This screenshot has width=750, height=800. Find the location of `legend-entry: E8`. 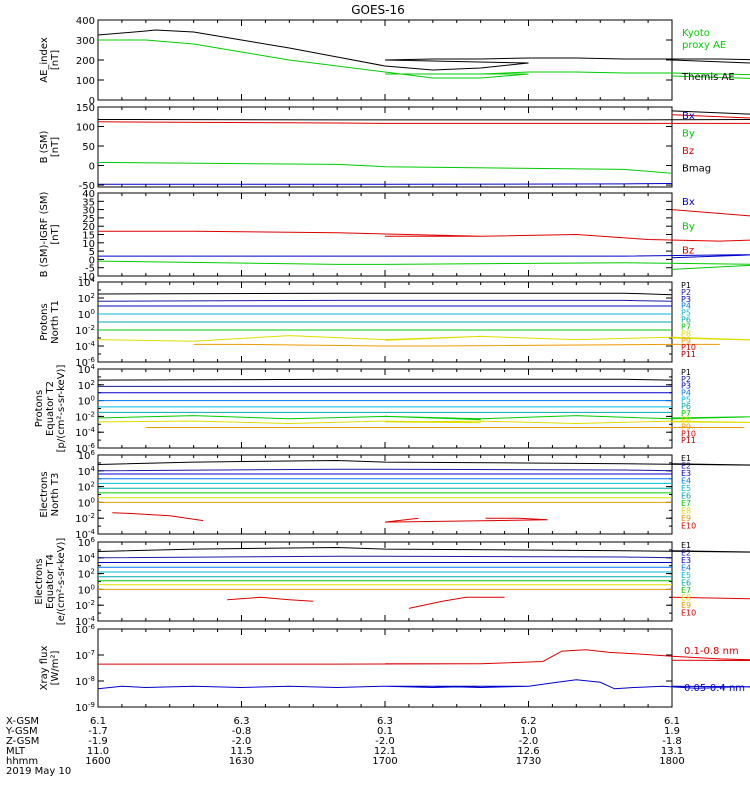

legend-entry: E8 is located at coordinates (686, 598).